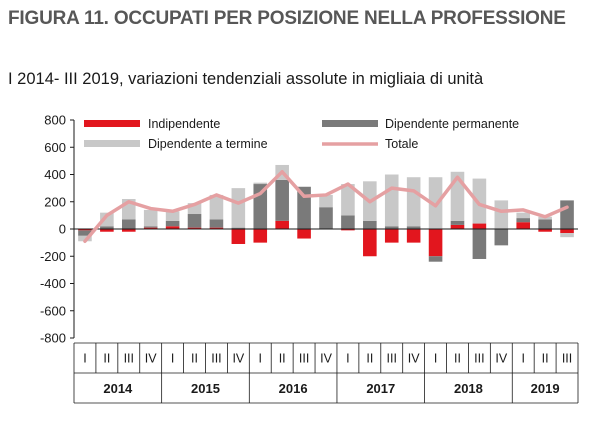 This screenshot has height=429, width=614. I want to click on legend-label-total: Totale, so click(401, 144).